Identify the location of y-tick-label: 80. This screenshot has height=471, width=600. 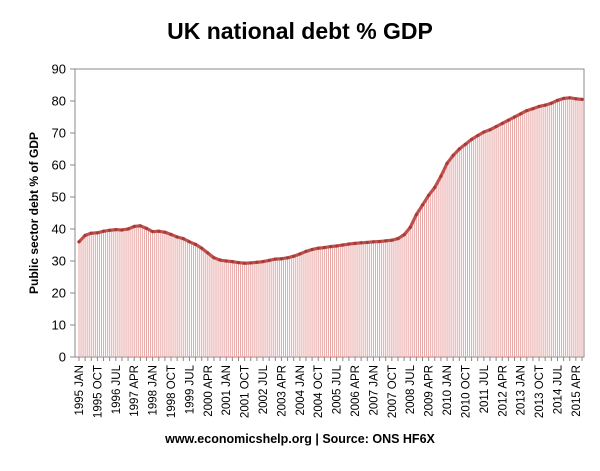
(59, 101).